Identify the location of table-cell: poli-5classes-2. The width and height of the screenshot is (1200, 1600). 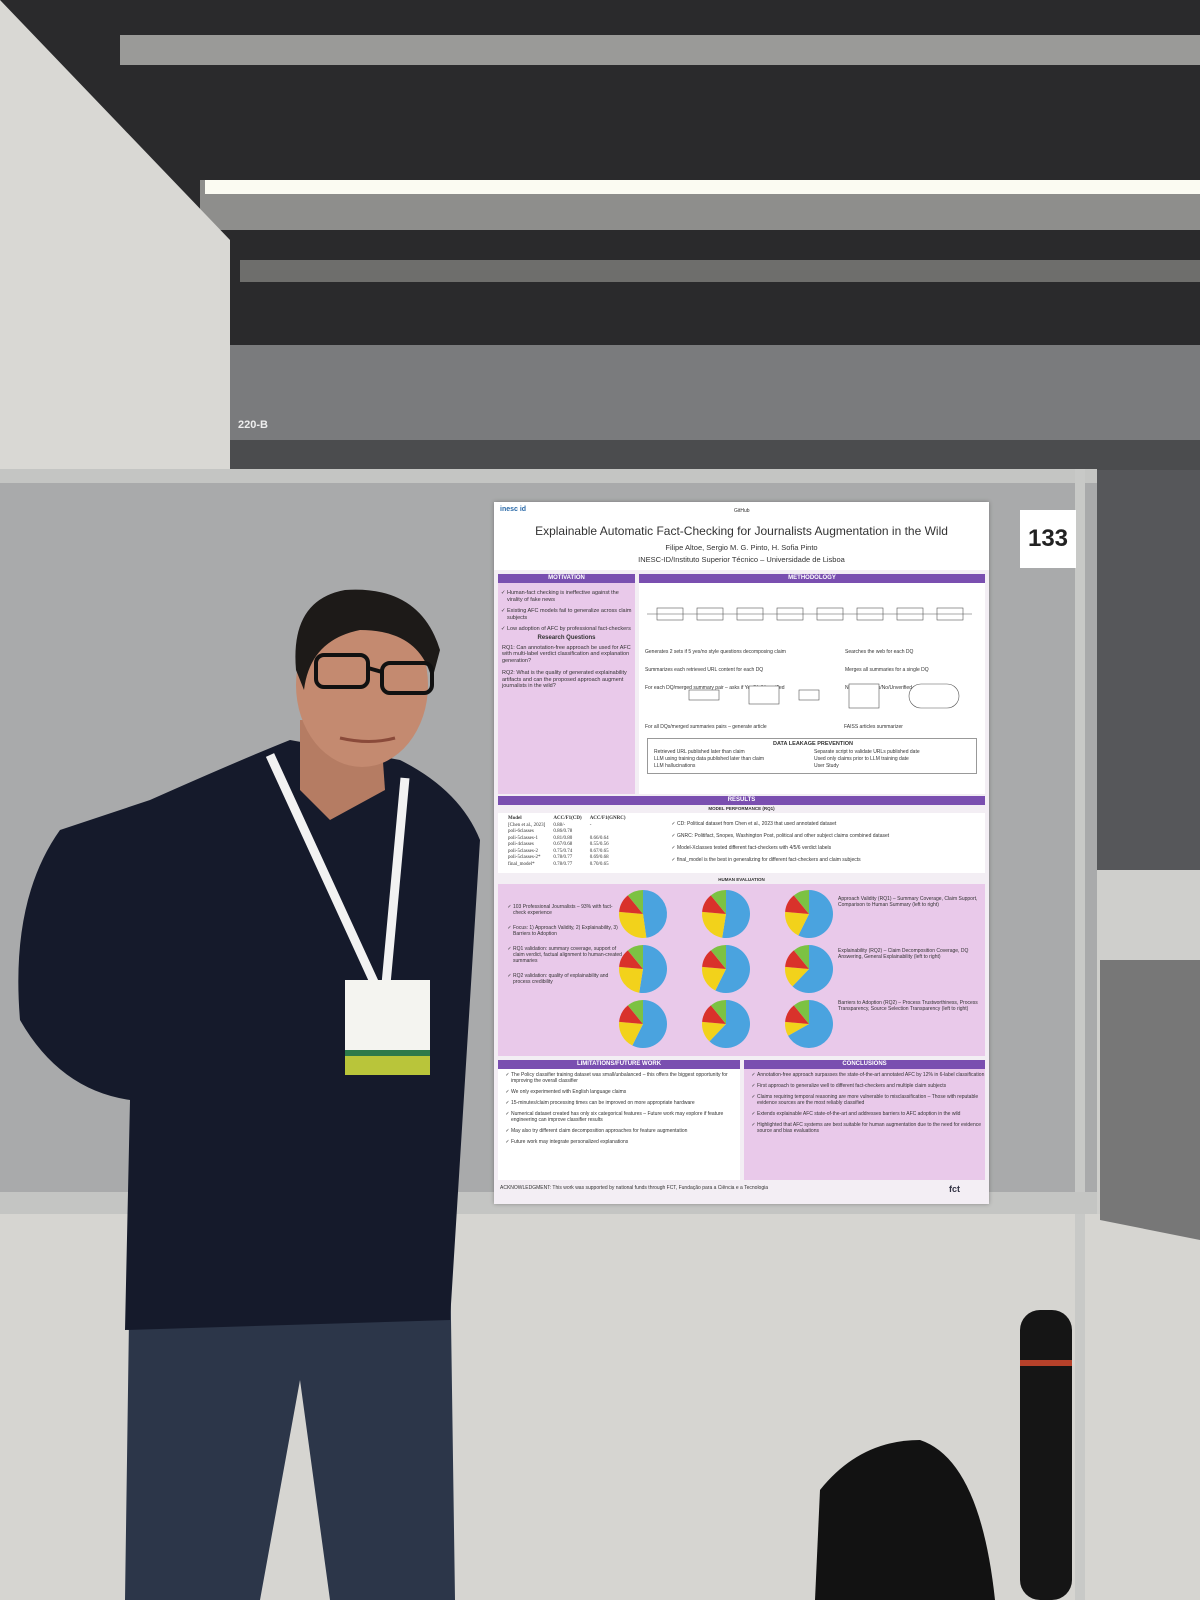
(523, 851).